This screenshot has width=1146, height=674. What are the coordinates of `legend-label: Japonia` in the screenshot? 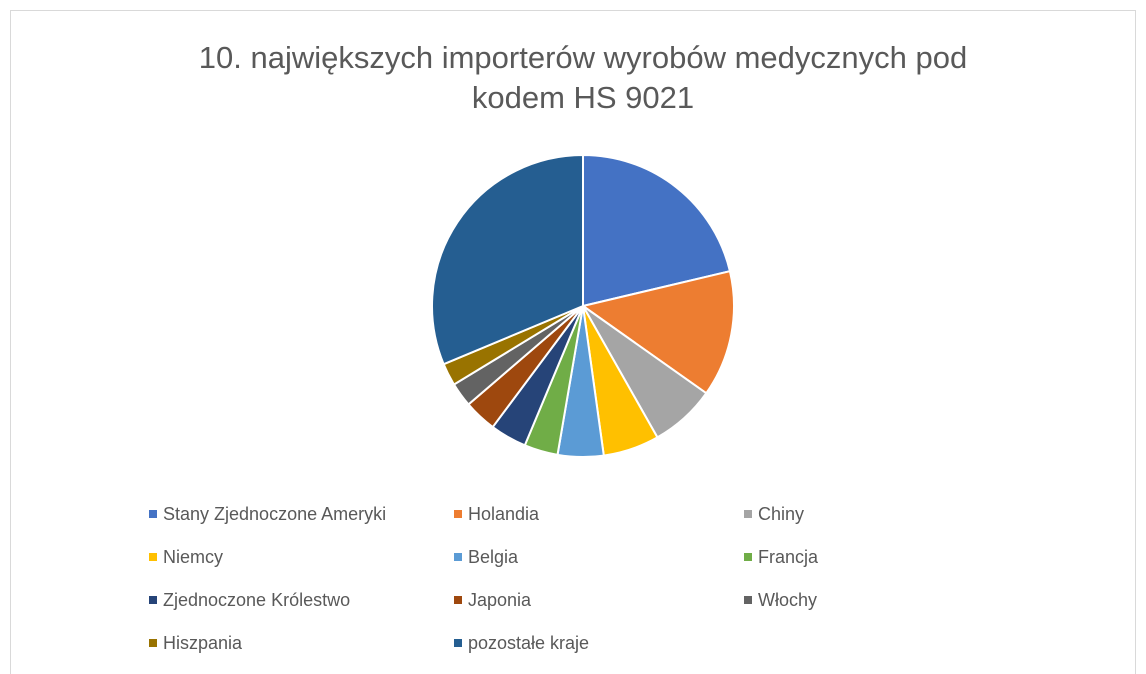 It's located at (500, 600).